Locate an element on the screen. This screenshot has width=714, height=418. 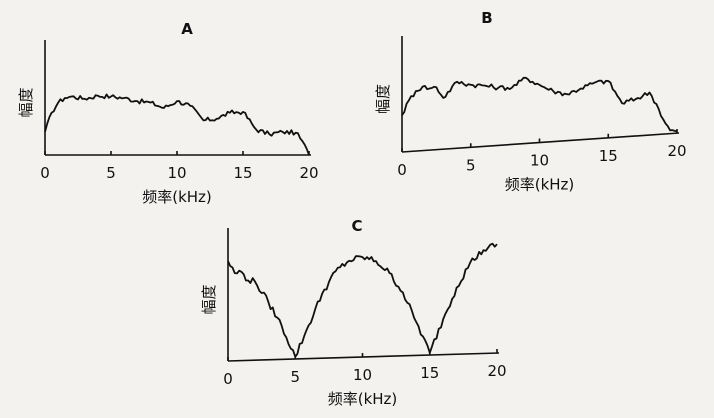
panel-title: A is located at coordinates (187, 29).